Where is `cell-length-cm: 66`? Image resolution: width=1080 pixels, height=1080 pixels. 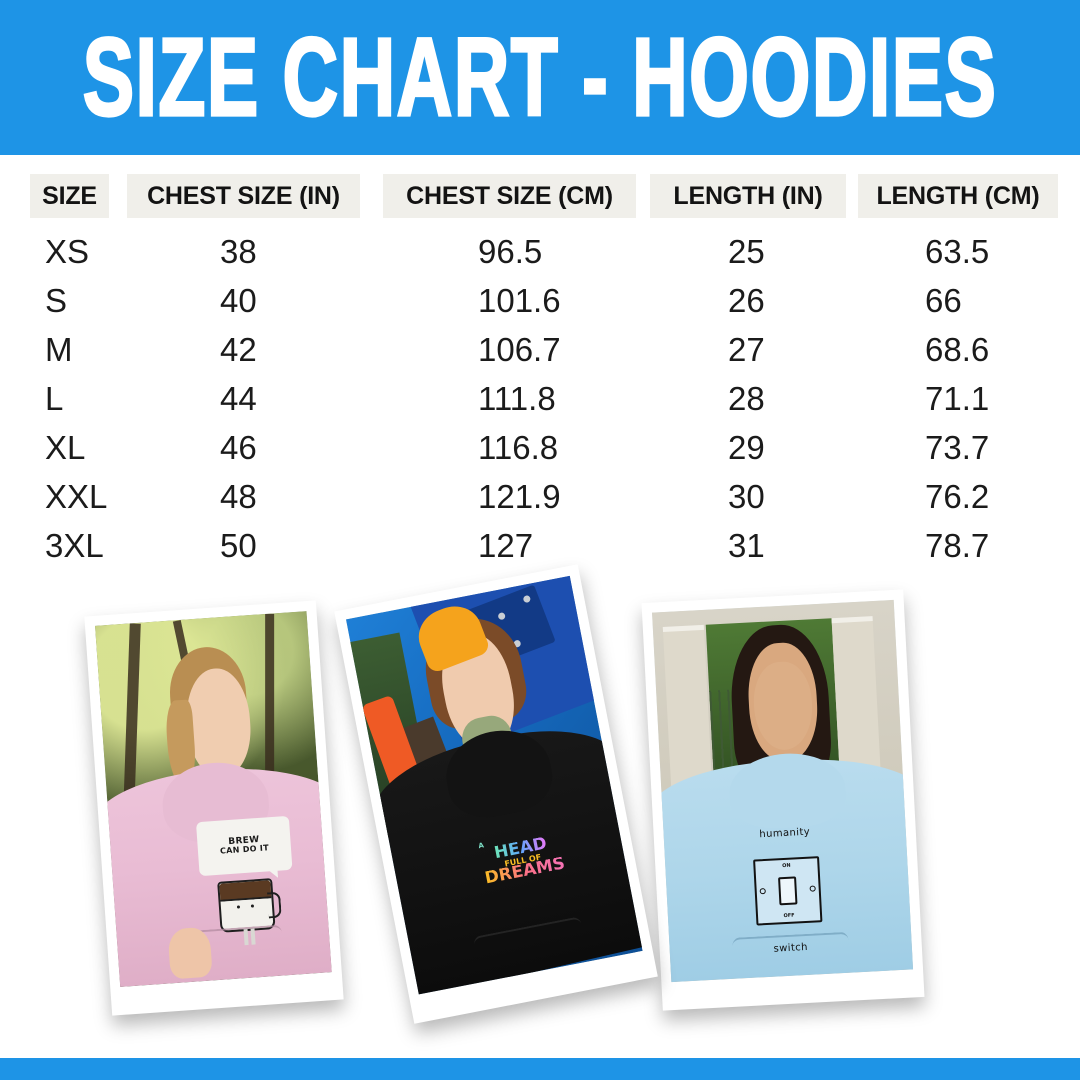
cell-length-cm: 66 is located at coordinates (943, 300).